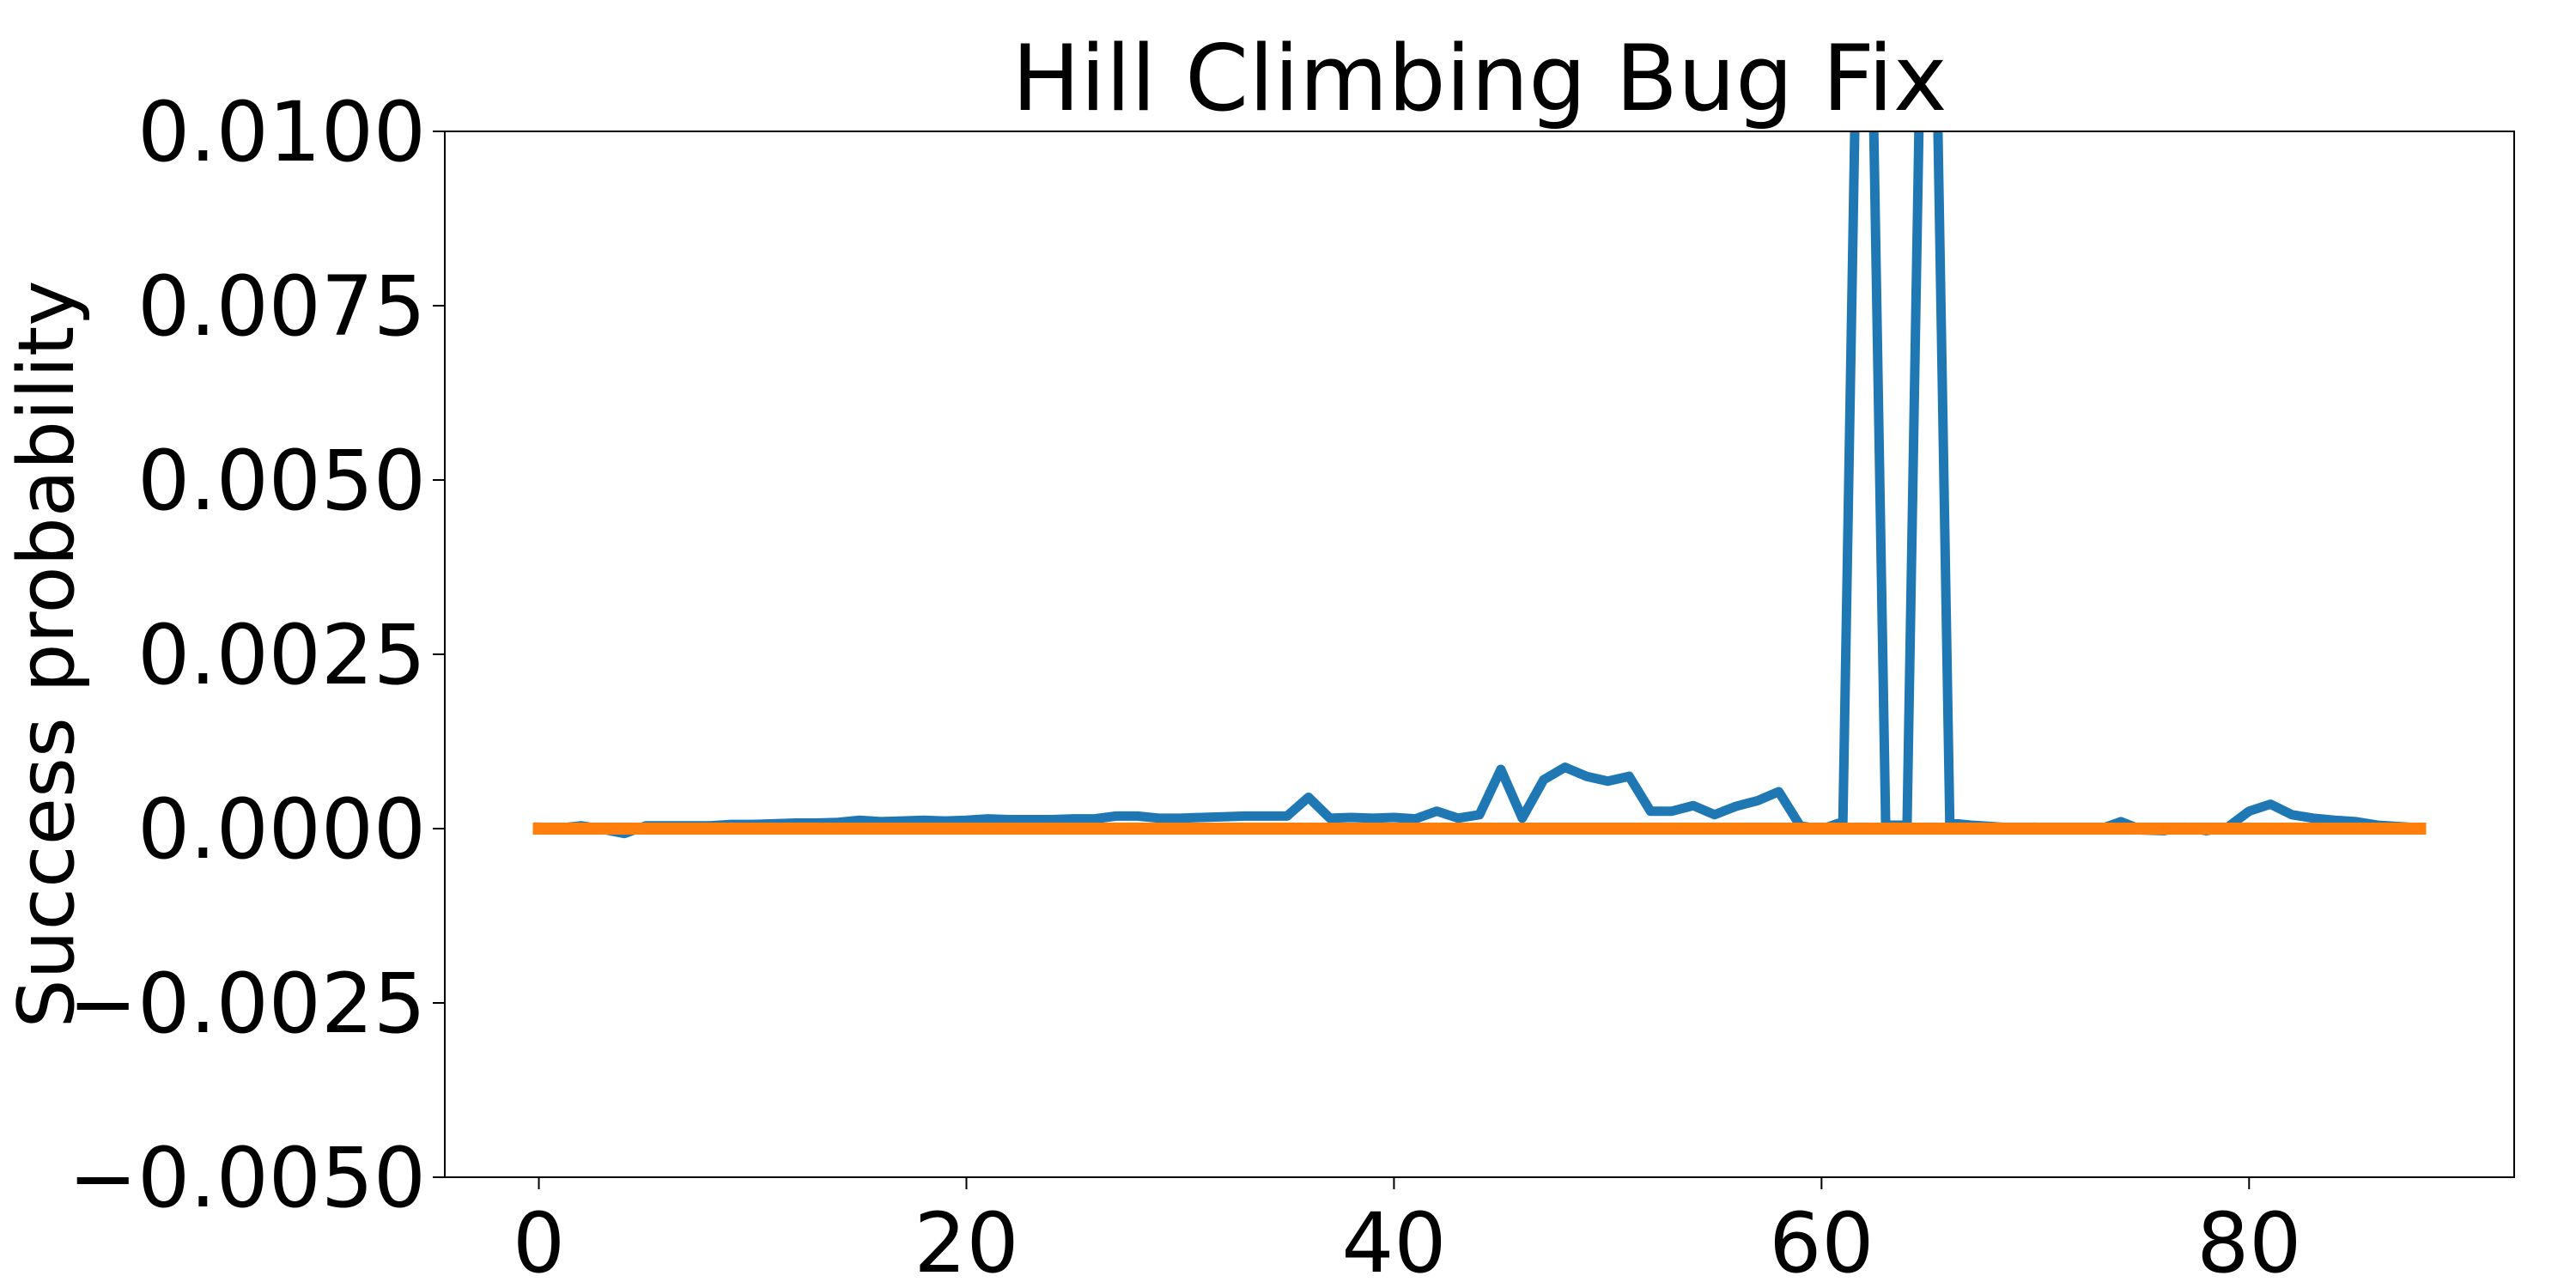 The height and width of the screenshot is (1288, 2576). Describe the element at coordinates (966, 1241) in the screenshot. I see `x-tick-label: 20` at that location.